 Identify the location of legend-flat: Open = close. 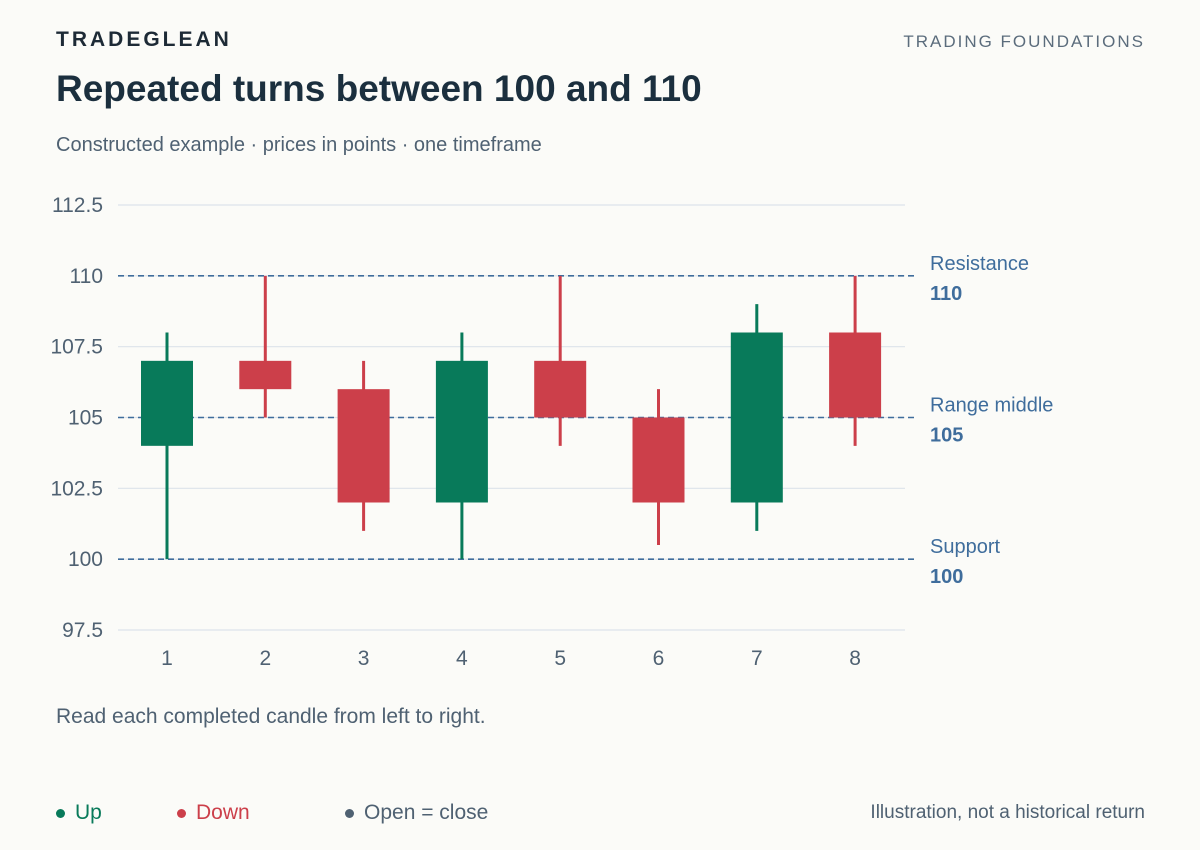
(416, 813).